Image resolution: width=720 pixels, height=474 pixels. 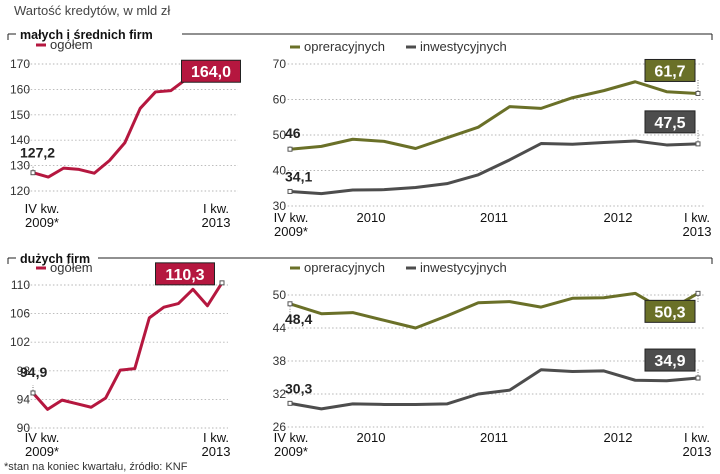 I want to click on y-tick-label: 170, so click(x=20, y=64).